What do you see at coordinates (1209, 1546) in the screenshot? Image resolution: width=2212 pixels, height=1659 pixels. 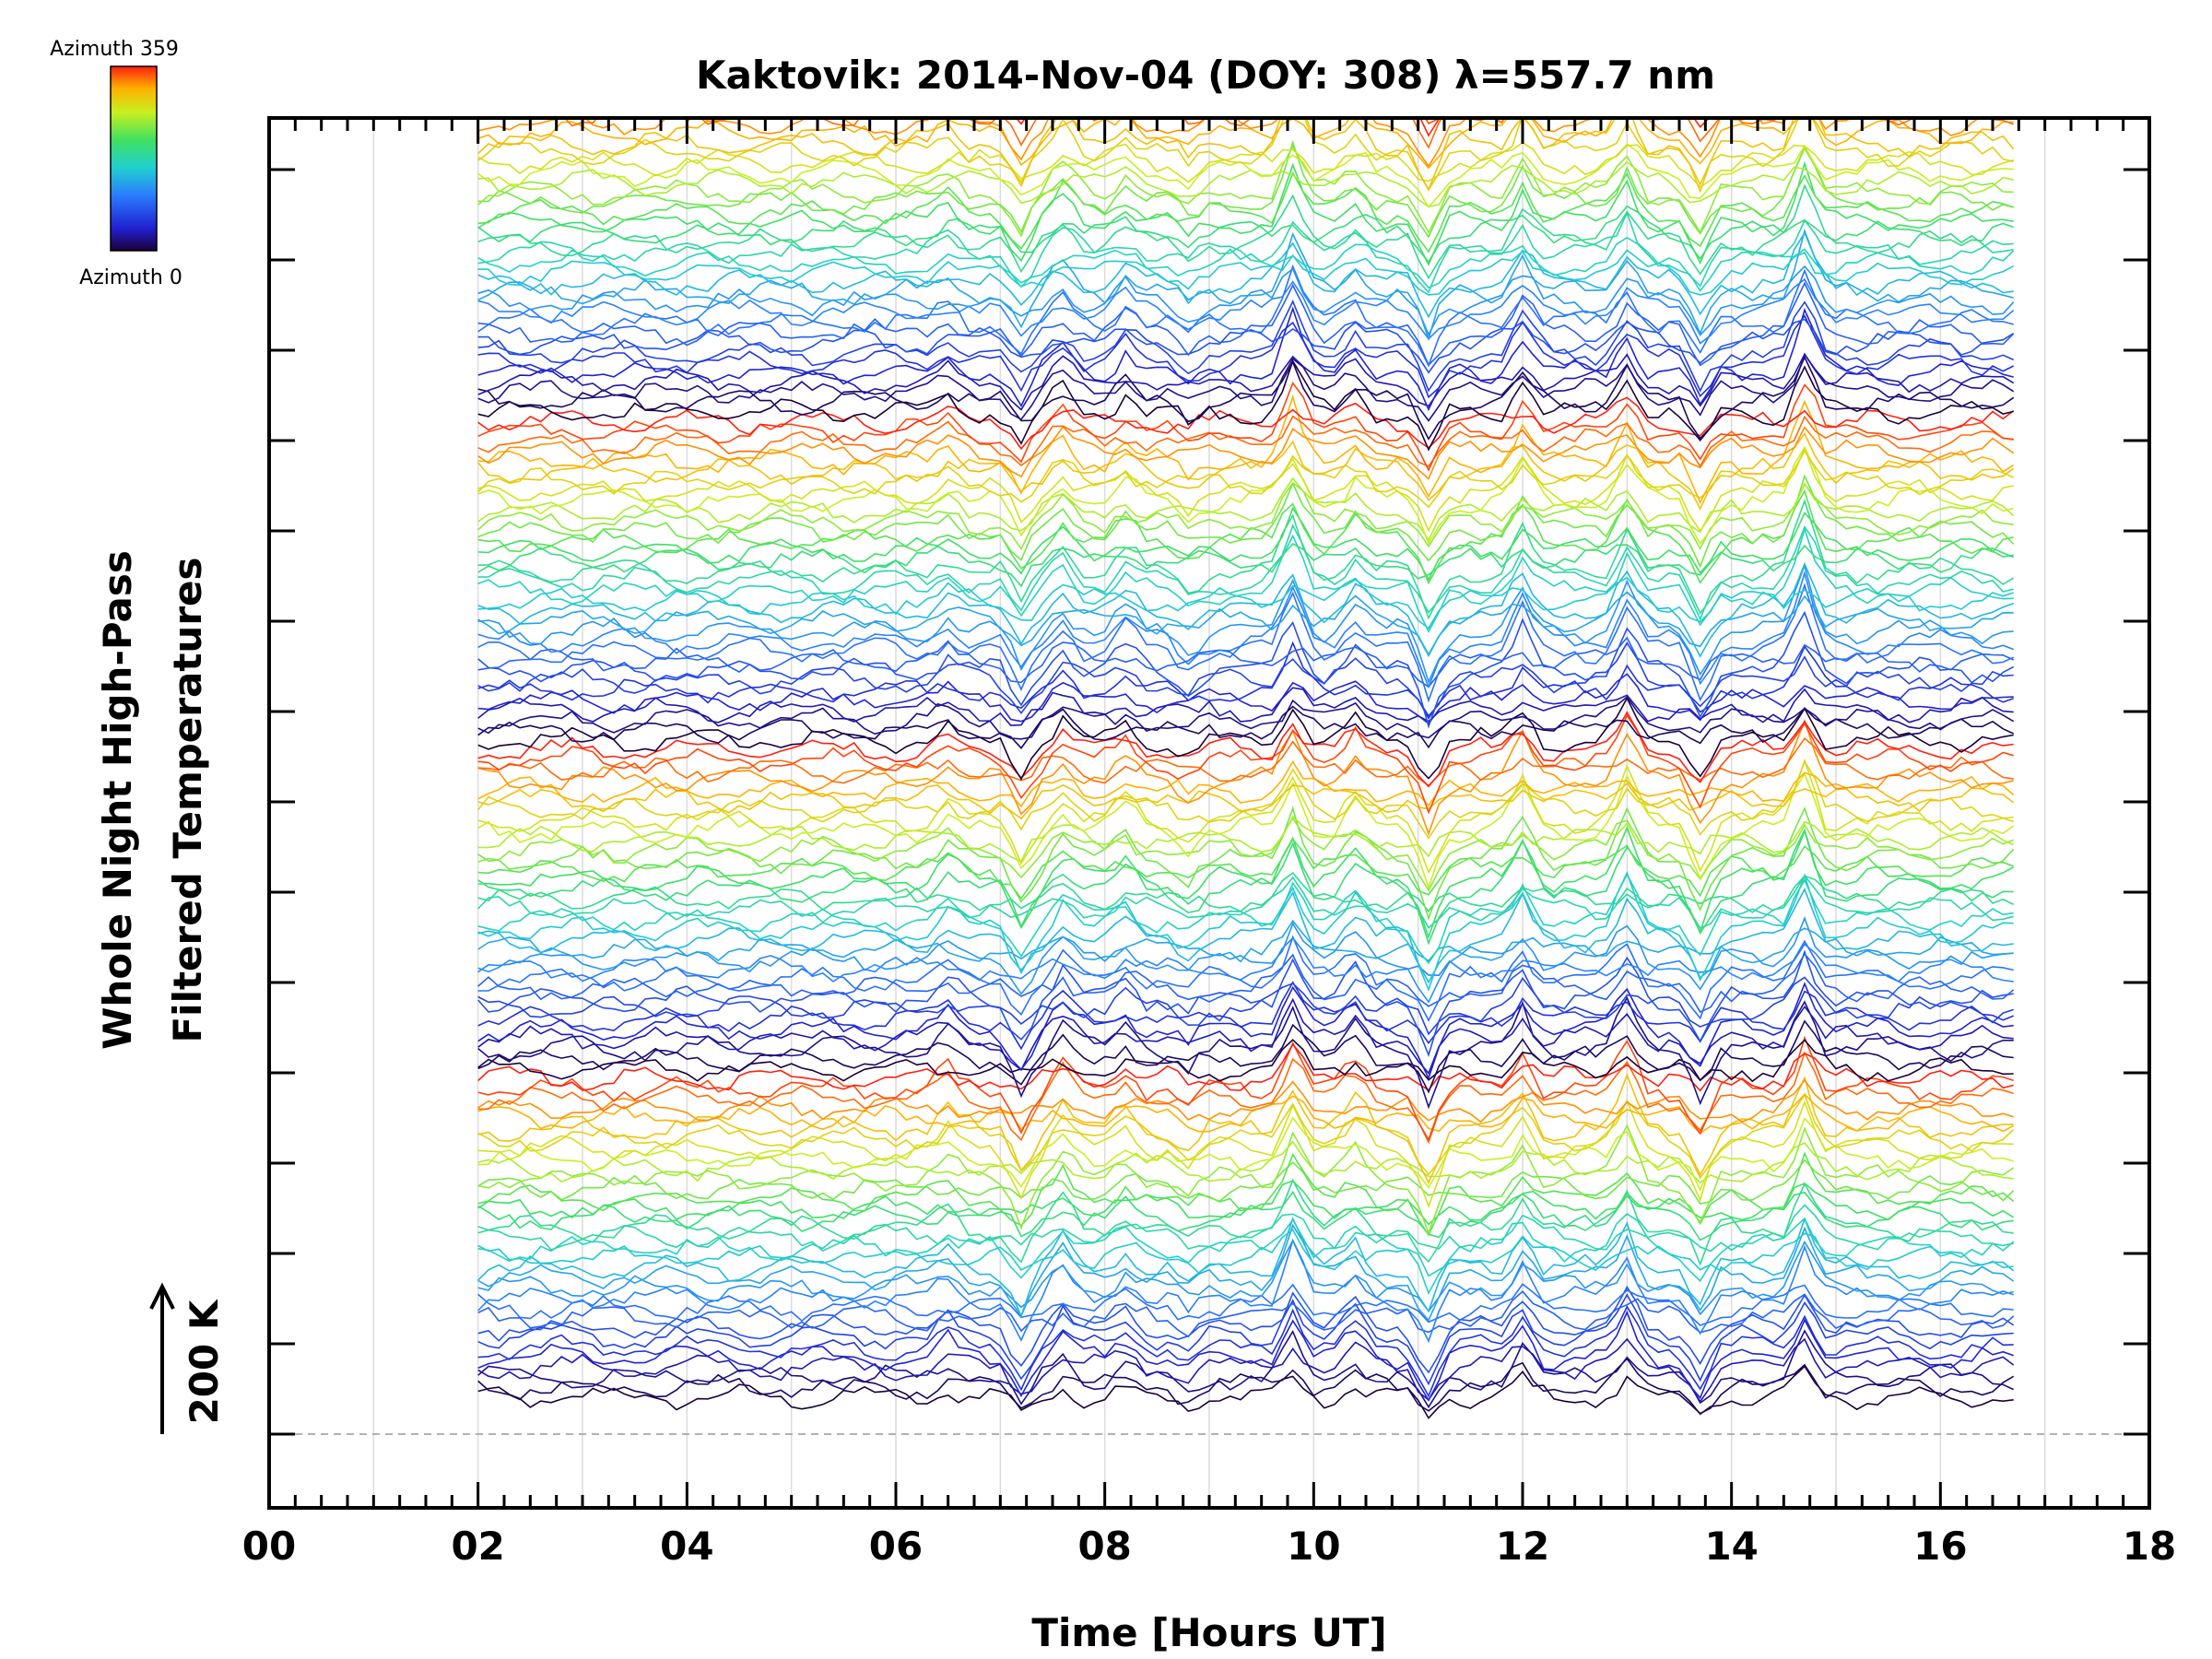 I see `x-tick-labels: 00 02 04 06 08 10 12 14 16 18` at bounding box center [1209, 1546].